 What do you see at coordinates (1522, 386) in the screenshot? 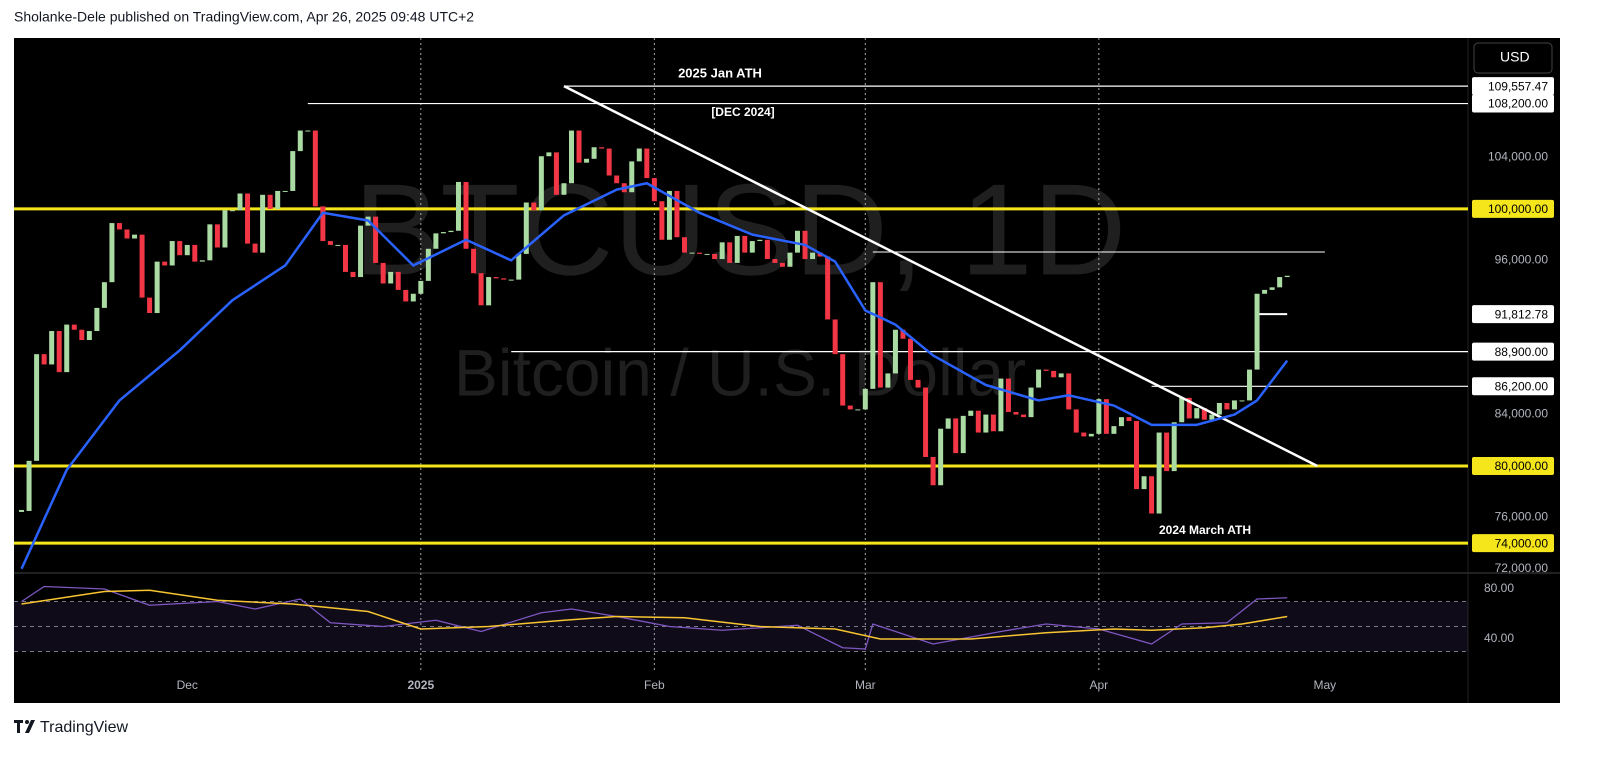
I see `level-label: 86,200.00` at bounding box center [1522, 386].